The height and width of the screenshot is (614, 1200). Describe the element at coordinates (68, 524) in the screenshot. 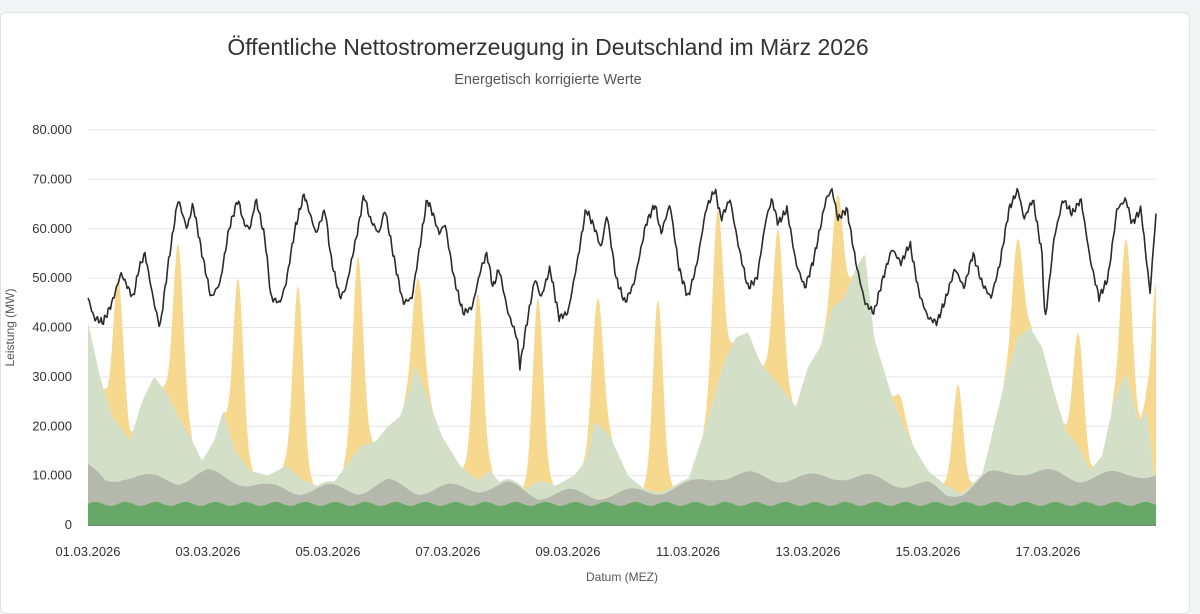

I see `y-tick-label: 0` at that location.